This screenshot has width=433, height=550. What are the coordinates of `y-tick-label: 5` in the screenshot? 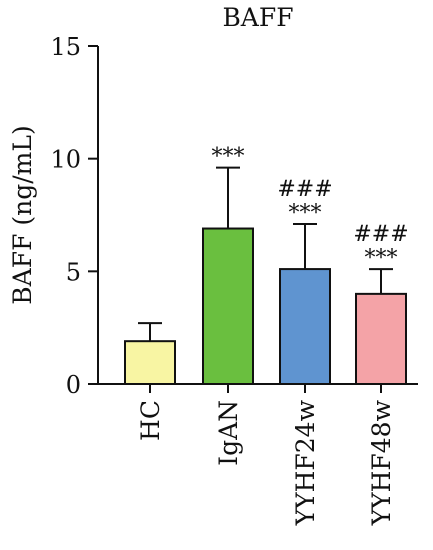 It's located at (73, 272).